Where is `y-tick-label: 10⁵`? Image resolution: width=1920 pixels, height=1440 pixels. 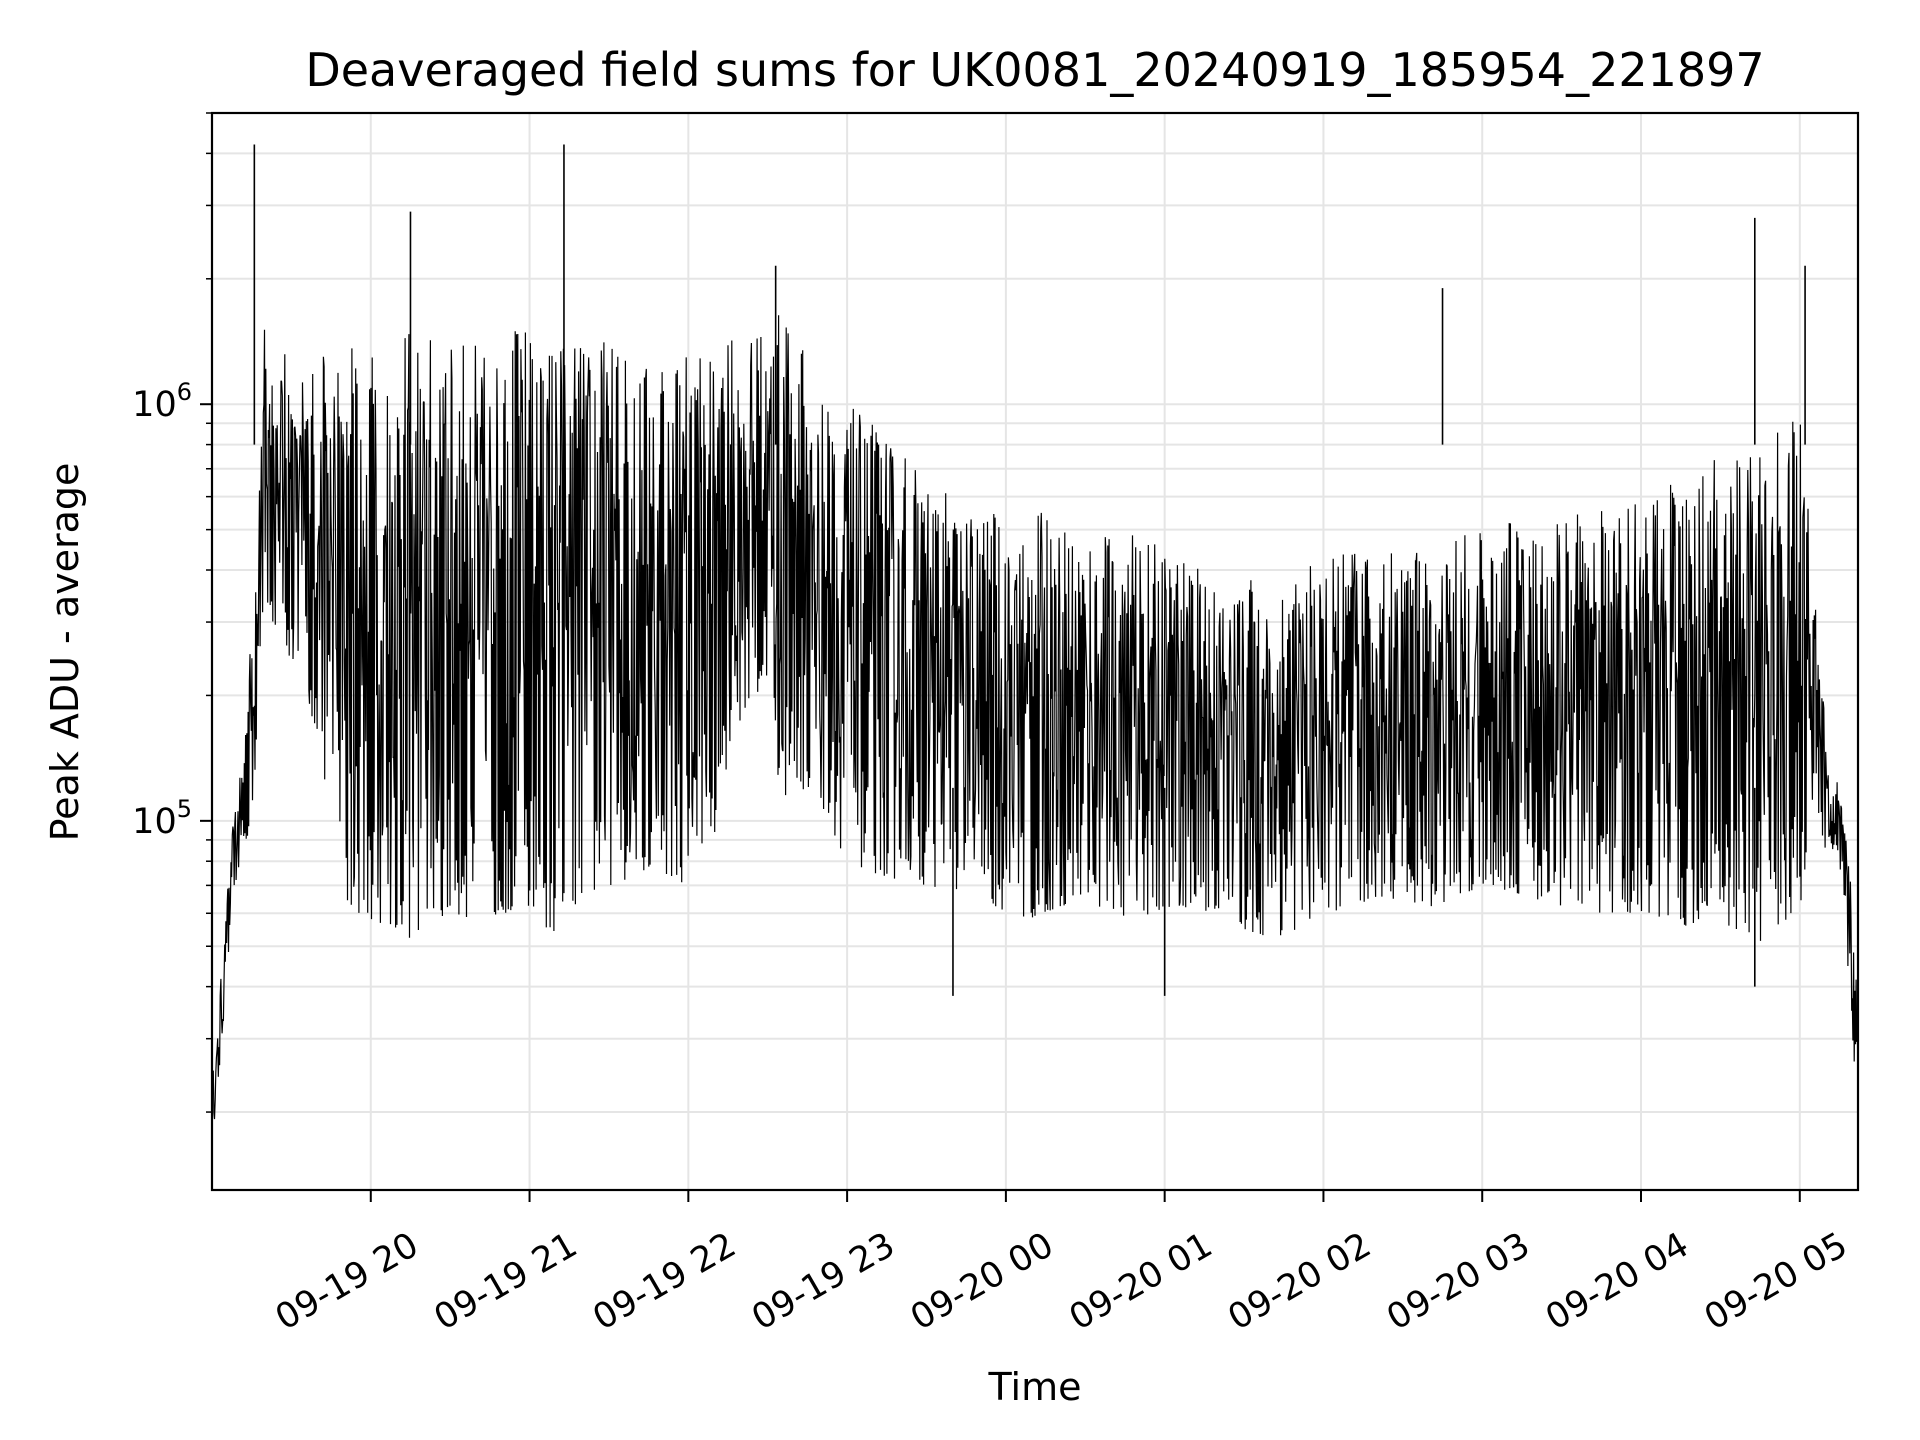 y-tick-label: 10⁵ is located at coordinates (162, 818).